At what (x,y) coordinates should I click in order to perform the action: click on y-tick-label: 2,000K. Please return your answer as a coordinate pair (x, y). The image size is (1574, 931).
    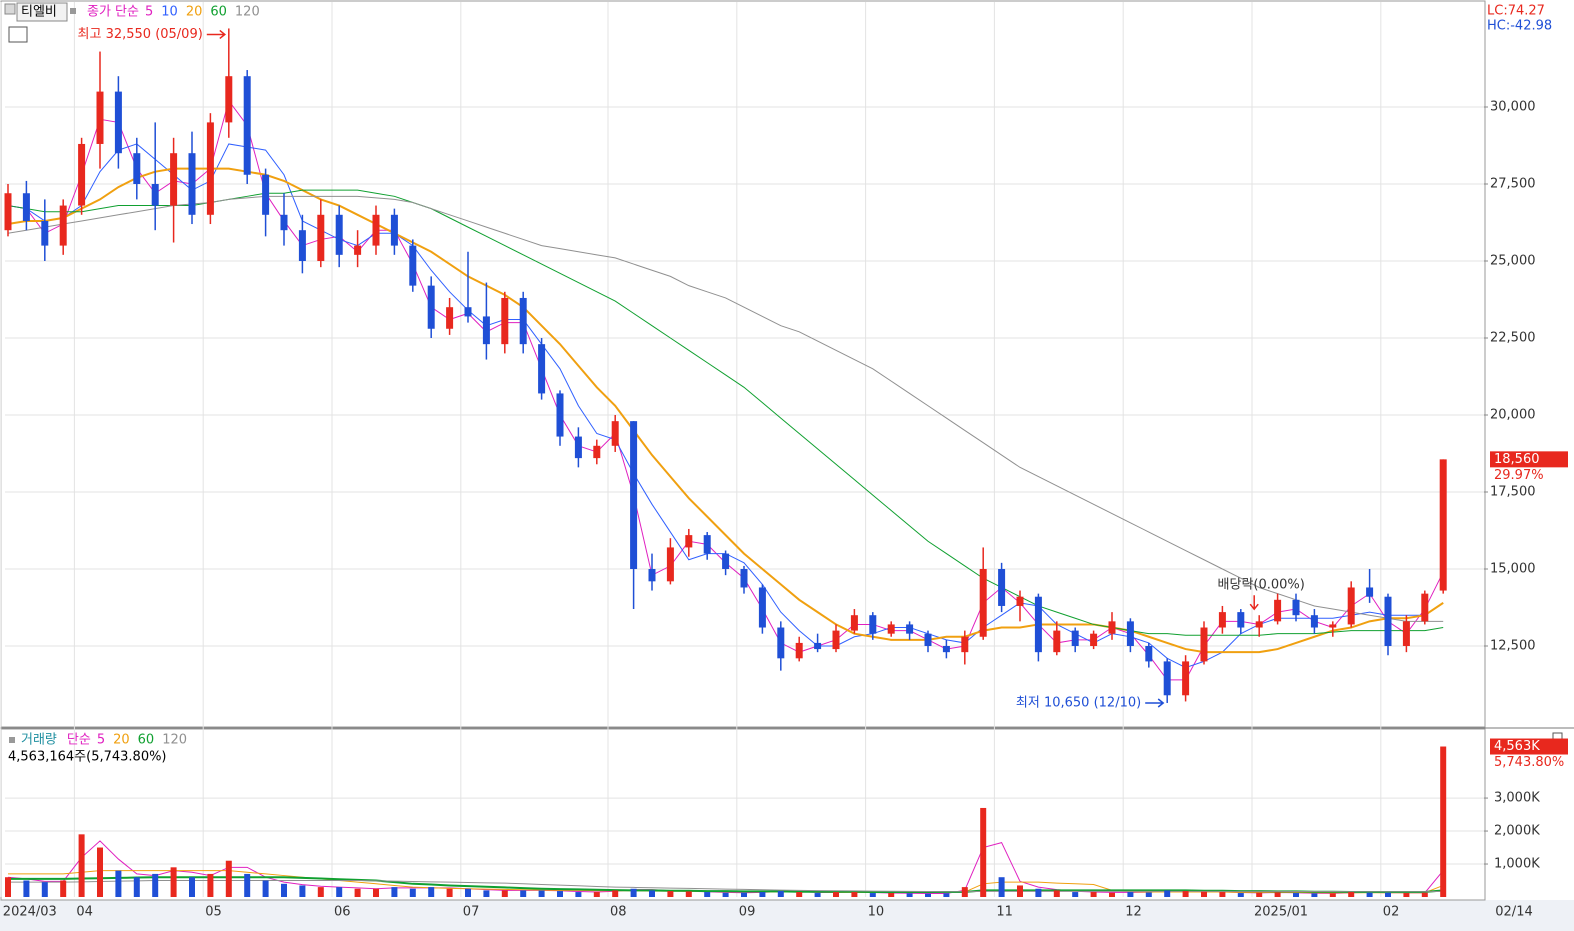
    Looking at the image, I should click on (1517, 831).